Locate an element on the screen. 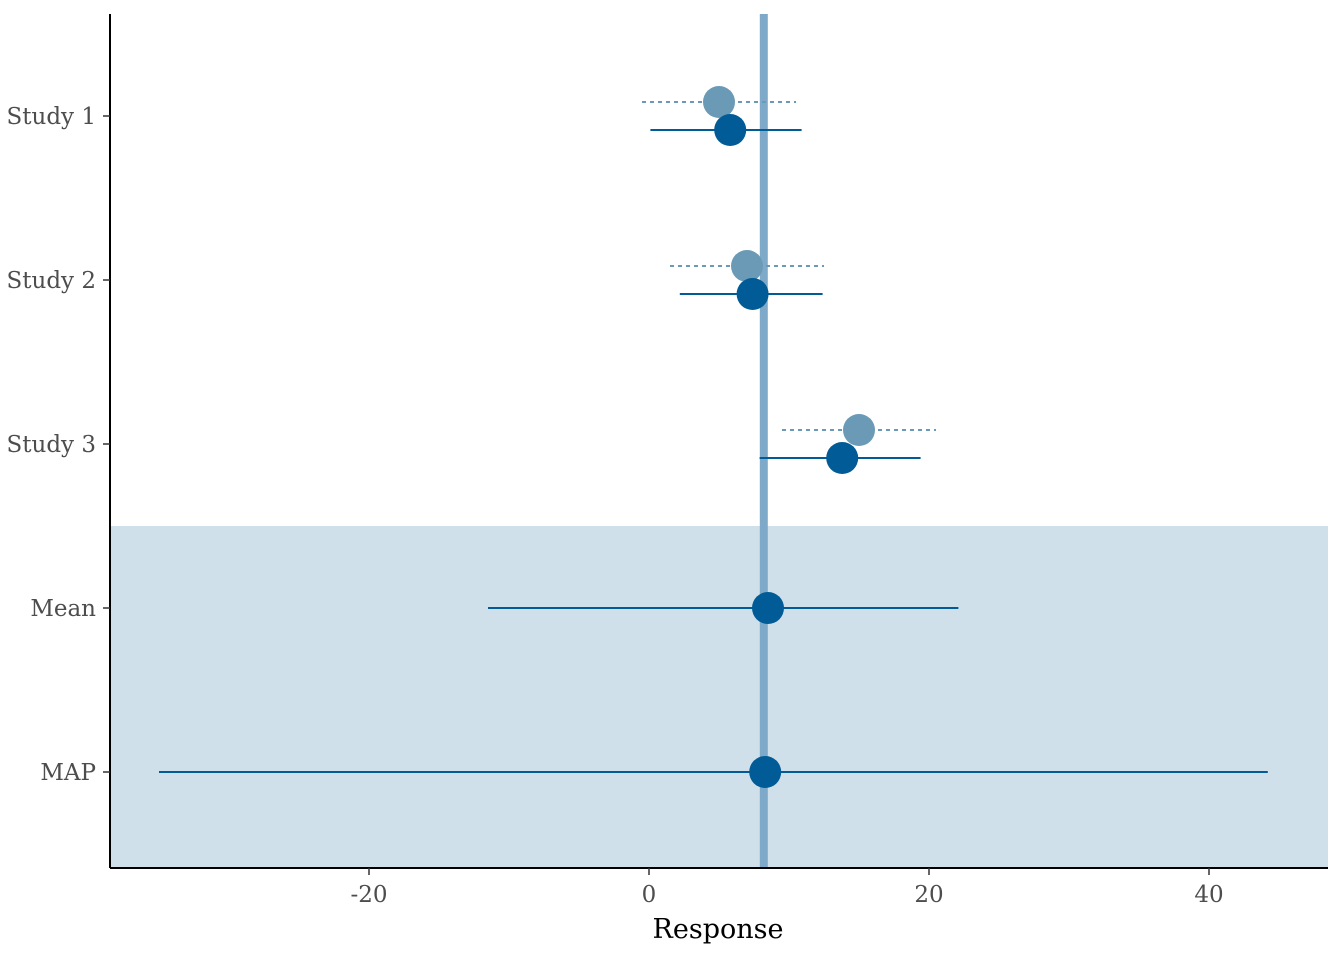 This screenshot has width=1344, height=960. y-tick-label: Study 1 is located at coordinates (51, 117).